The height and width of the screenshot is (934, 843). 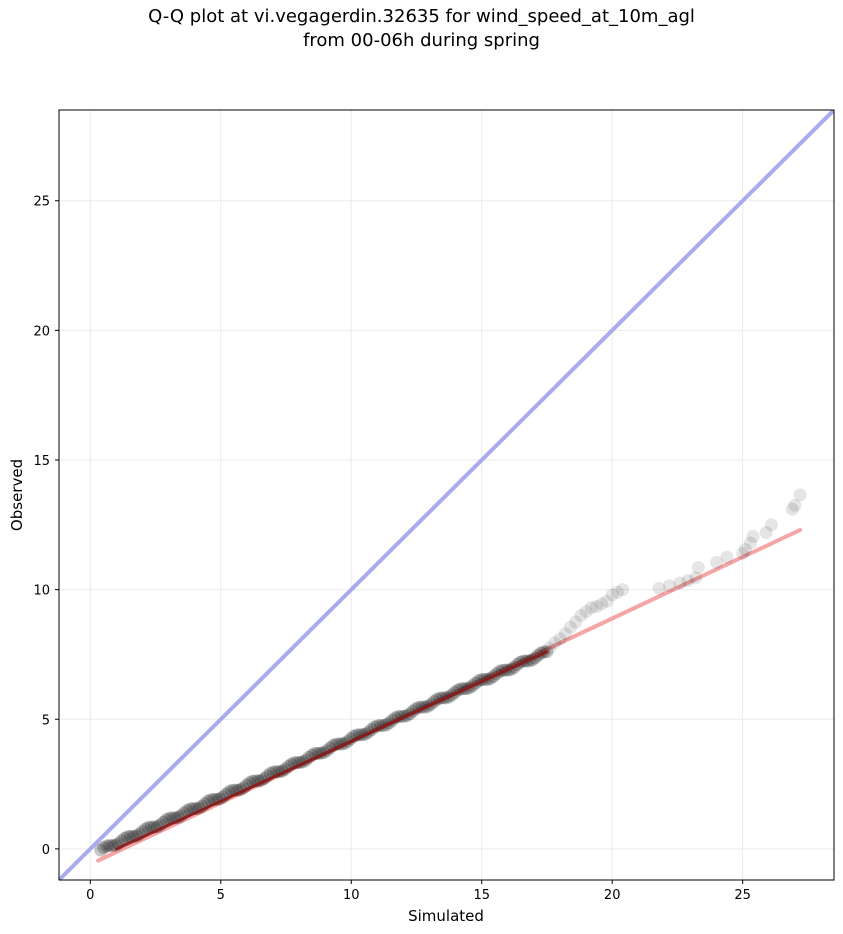 What do you see at coordinates (90, 895) in the screenshot?
I see `x-tick-label: 0` at bounding box center [90, 895].